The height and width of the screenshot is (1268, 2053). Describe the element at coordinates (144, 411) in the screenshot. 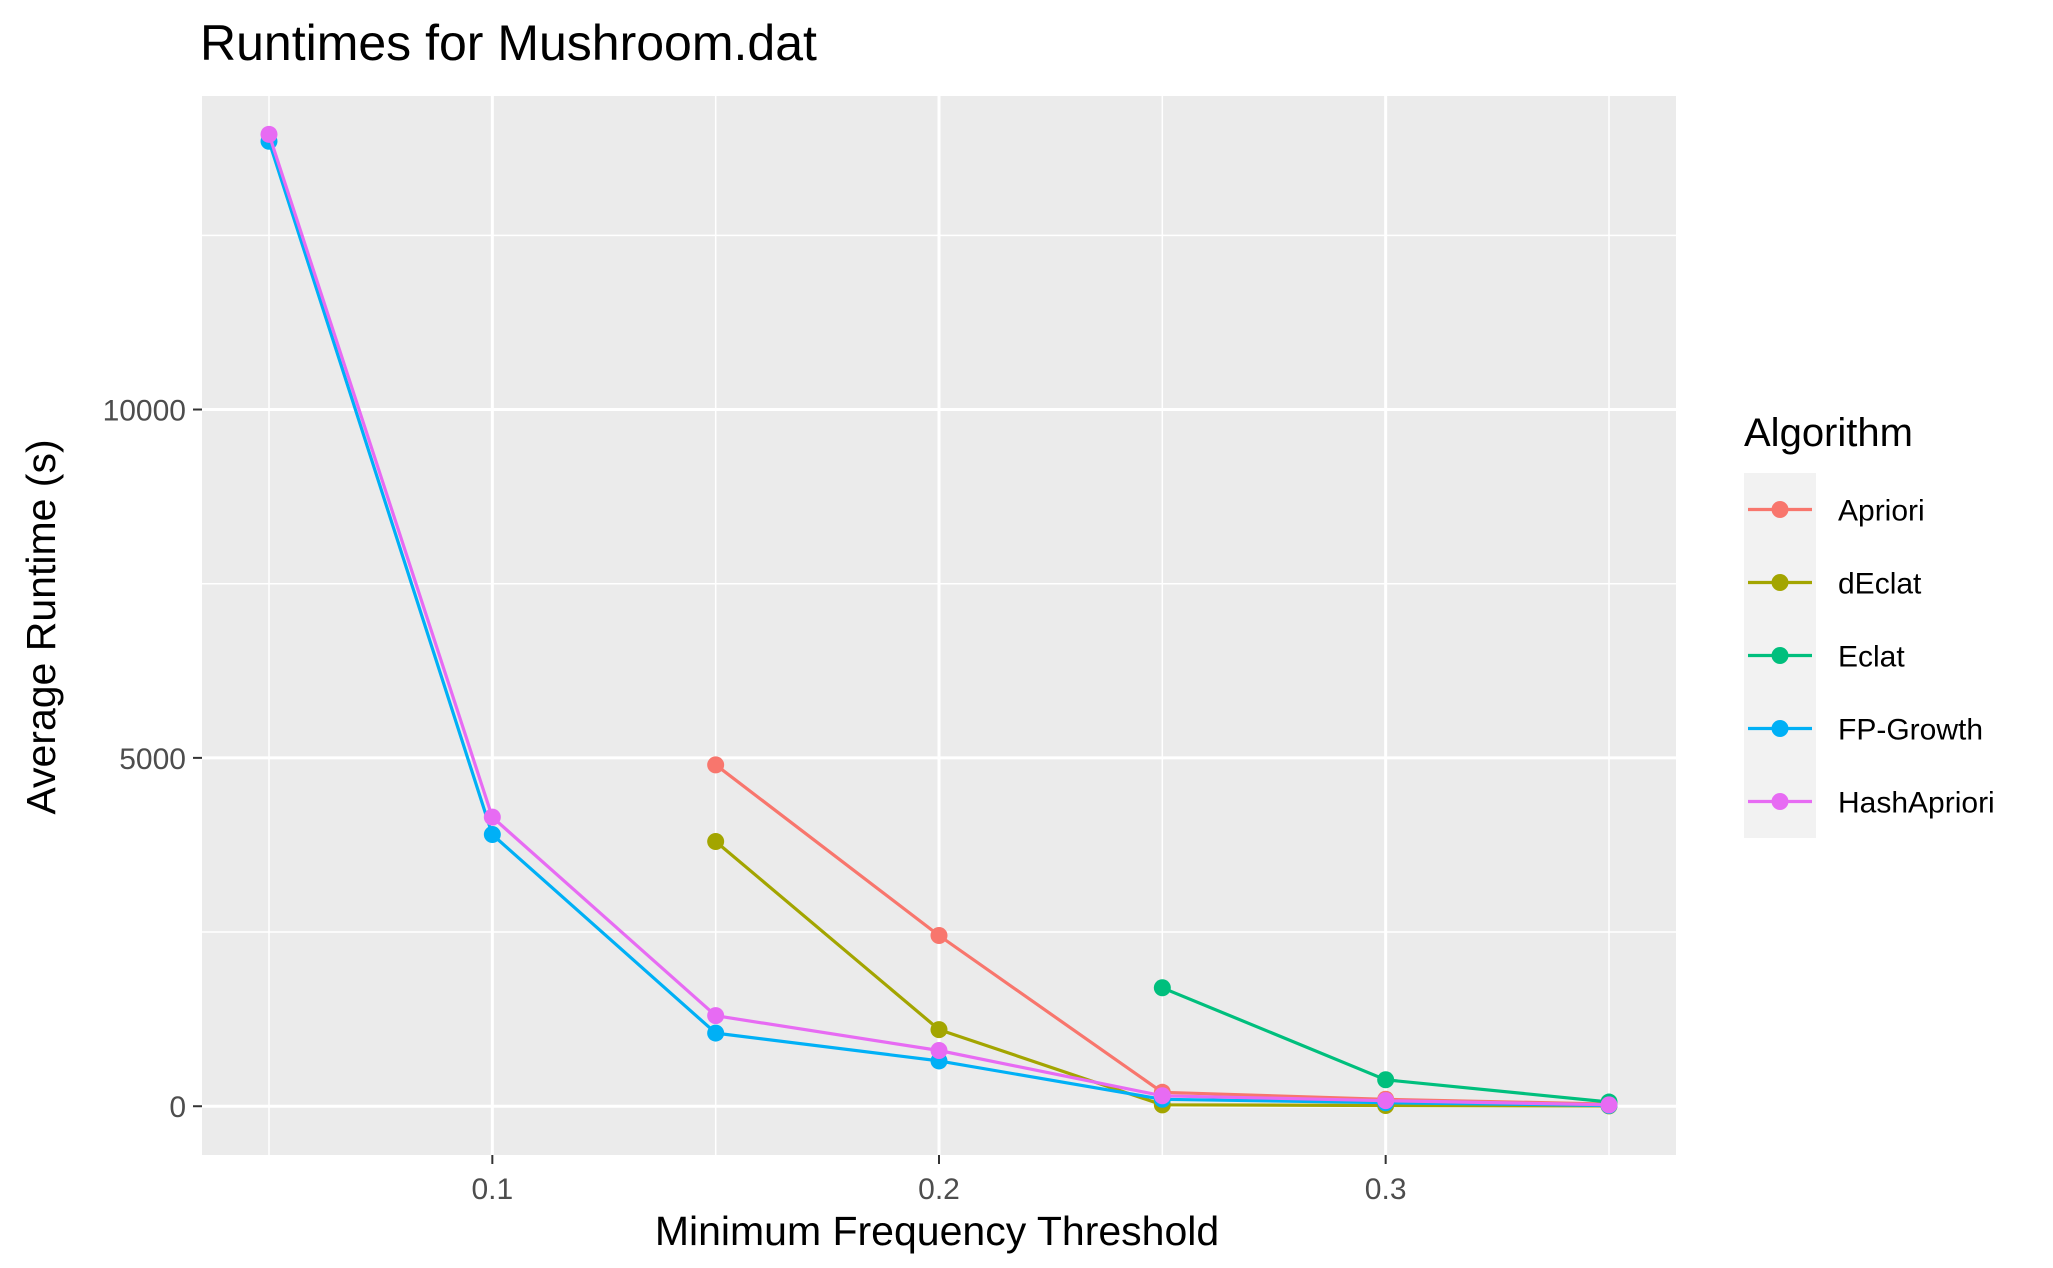

I see `y-tick-label: 10000` at that location.